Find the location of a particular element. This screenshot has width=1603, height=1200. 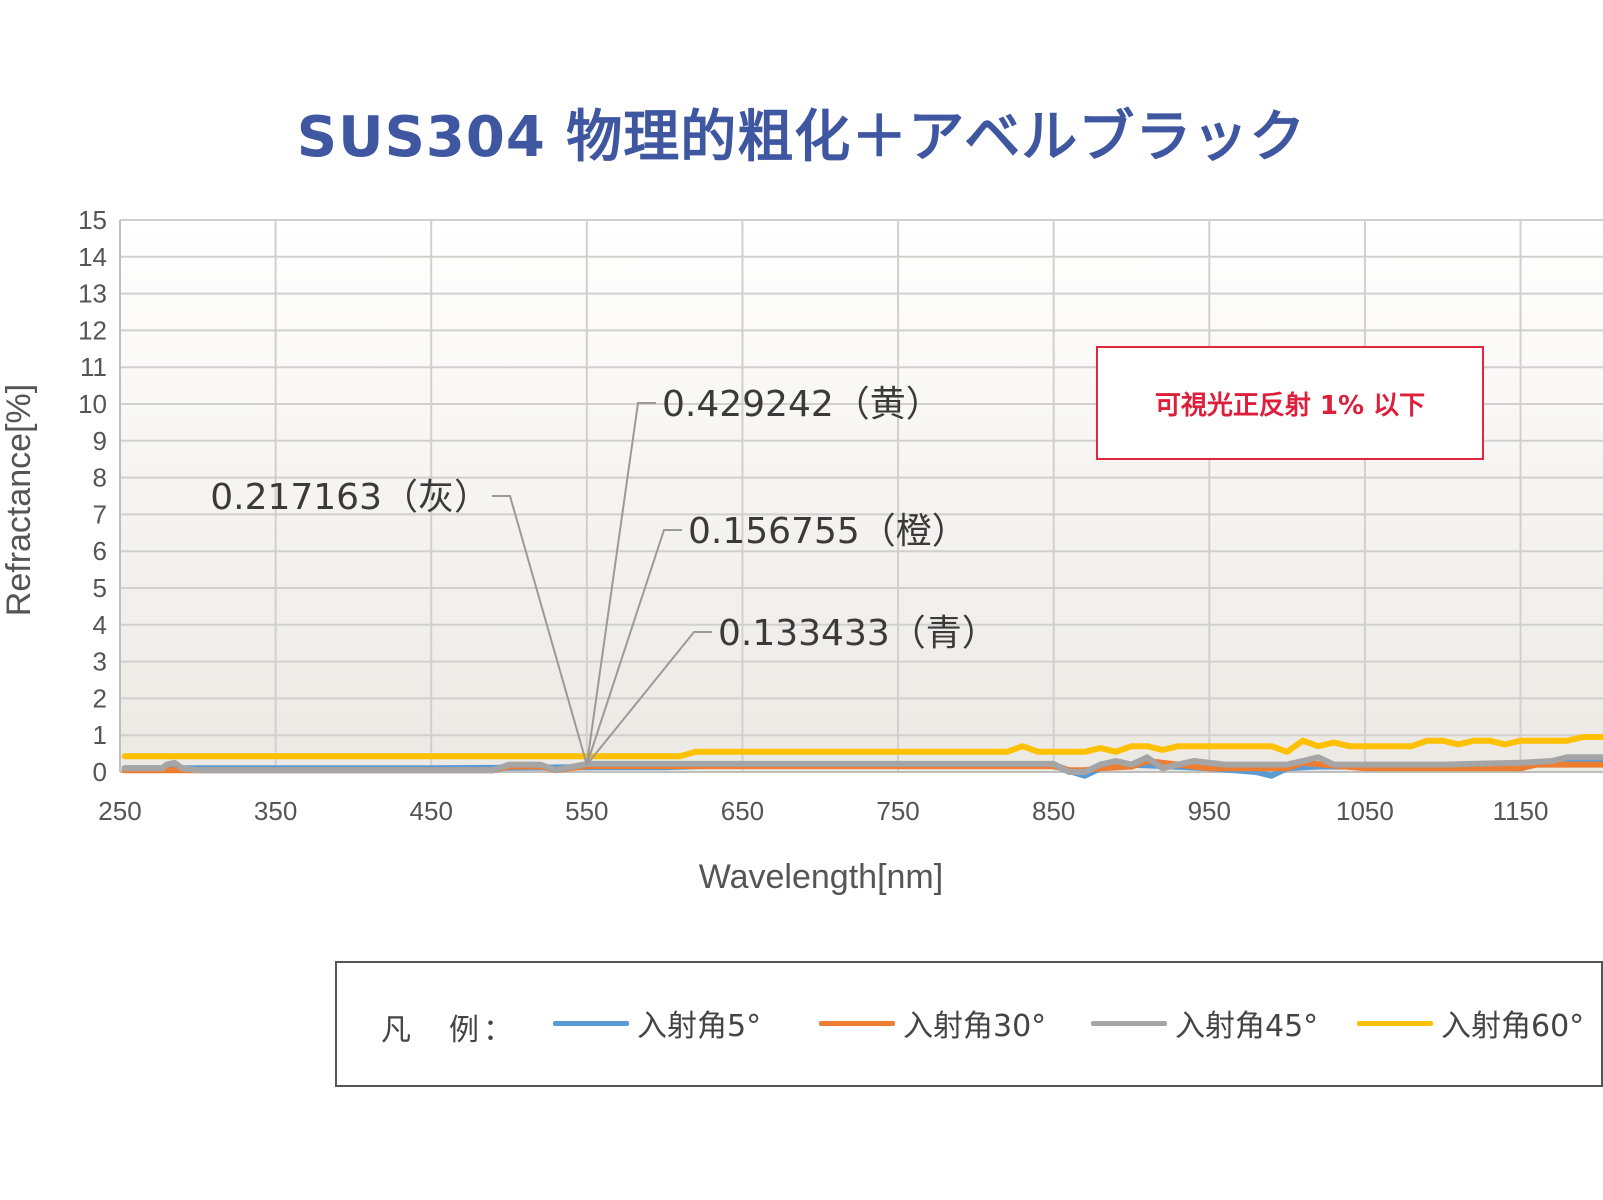

y-tick-label: 5 is located at coordinates (100, 588).